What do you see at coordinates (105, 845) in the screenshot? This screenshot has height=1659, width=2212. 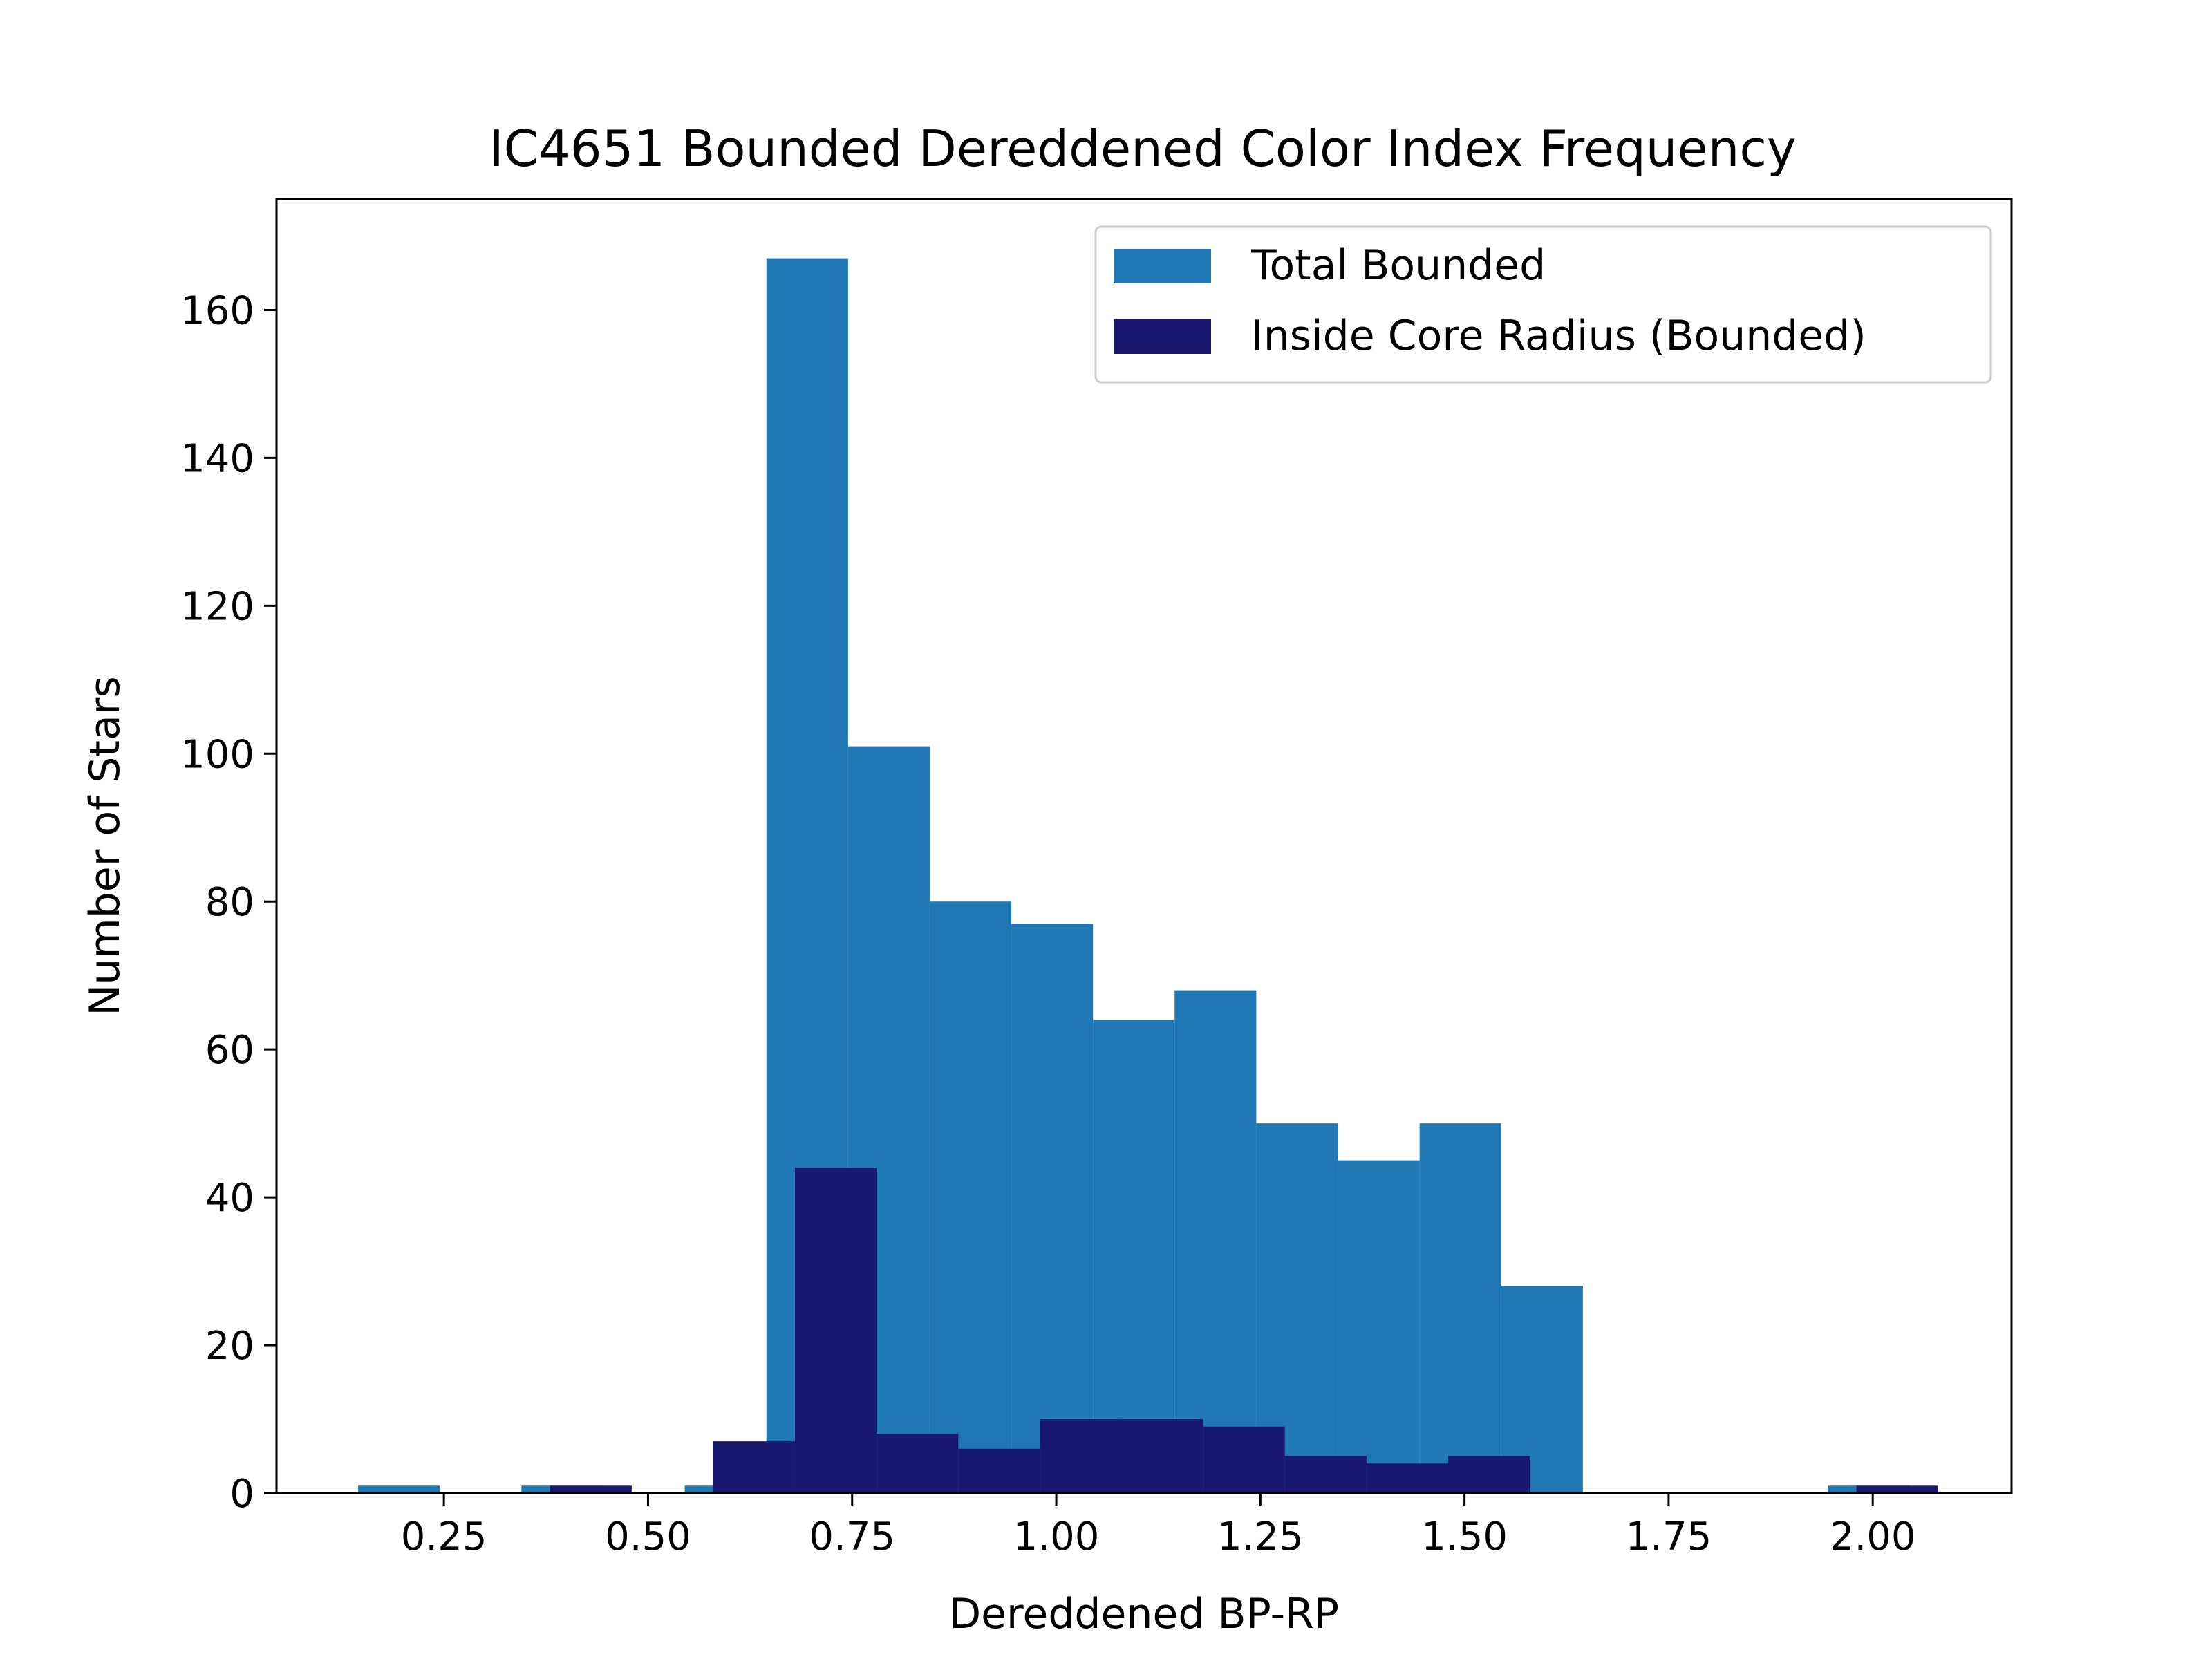 I see `y-axis-label: Number of Stars` at bounding box center [105, 845].